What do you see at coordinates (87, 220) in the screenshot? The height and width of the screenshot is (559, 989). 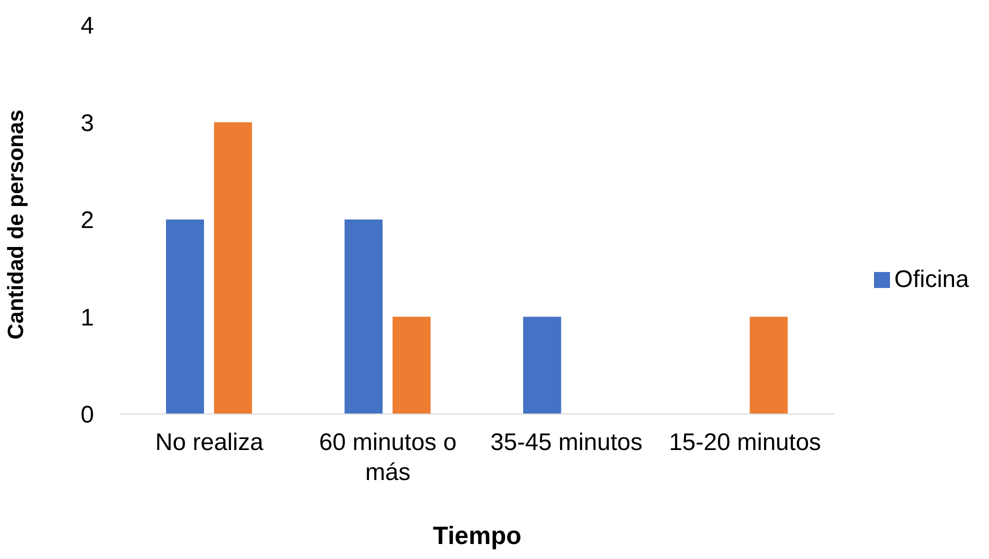 I see `y-tick-label: 2` at bounding box center [87, 220].